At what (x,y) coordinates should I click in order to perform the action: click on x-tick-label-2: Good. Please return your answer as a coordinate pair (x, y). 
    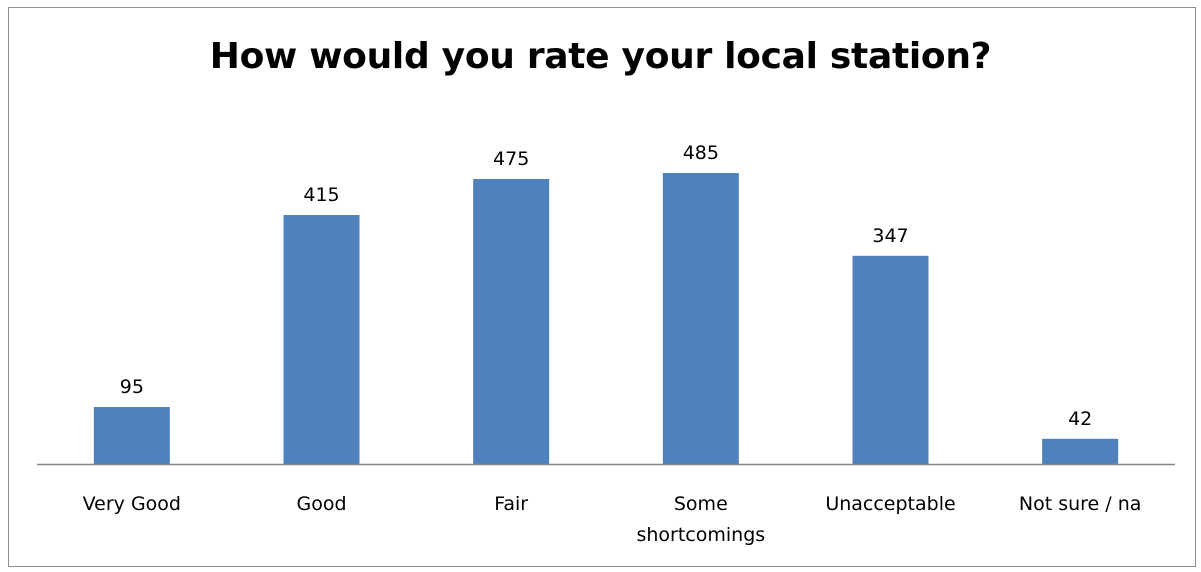
    Looking at the image, I should click on (321, 504).